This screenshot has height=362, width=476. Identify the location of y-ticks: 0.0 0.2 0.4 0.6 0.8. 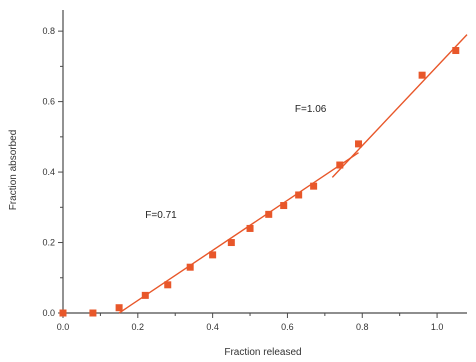
(52, 172).